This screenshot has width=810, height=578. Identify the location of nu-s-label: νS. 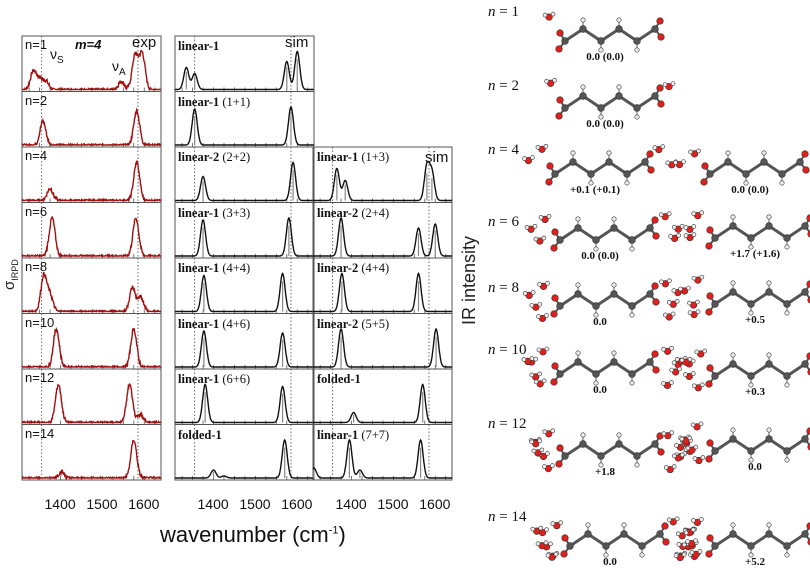
(57, 56).